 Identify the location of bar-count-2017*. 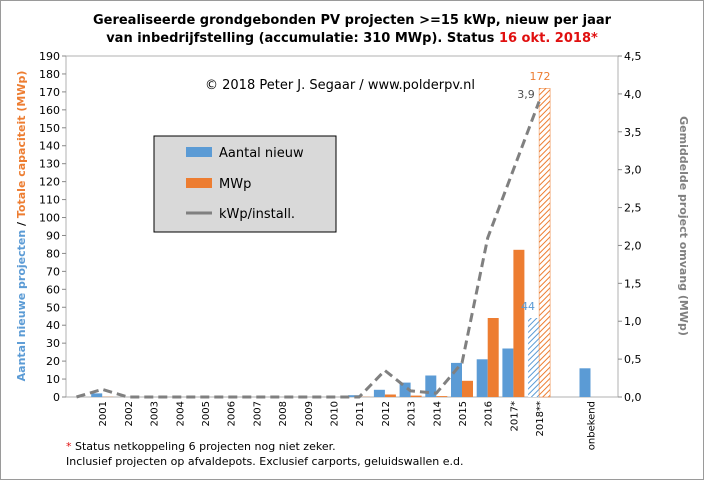
(508, 372).